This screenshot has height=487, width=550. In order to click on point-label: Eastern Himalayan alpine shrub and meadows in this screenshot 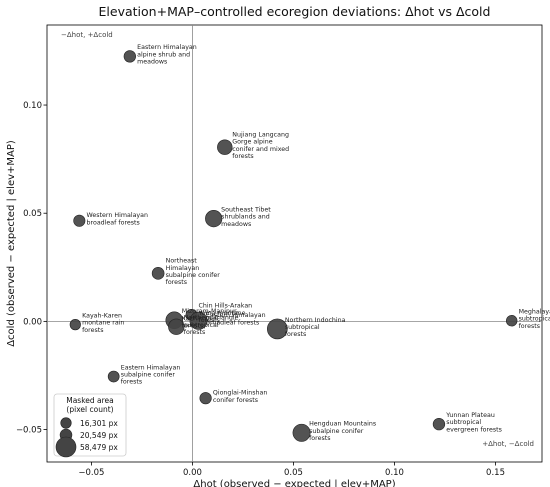, I will do `click(167, 54)`.